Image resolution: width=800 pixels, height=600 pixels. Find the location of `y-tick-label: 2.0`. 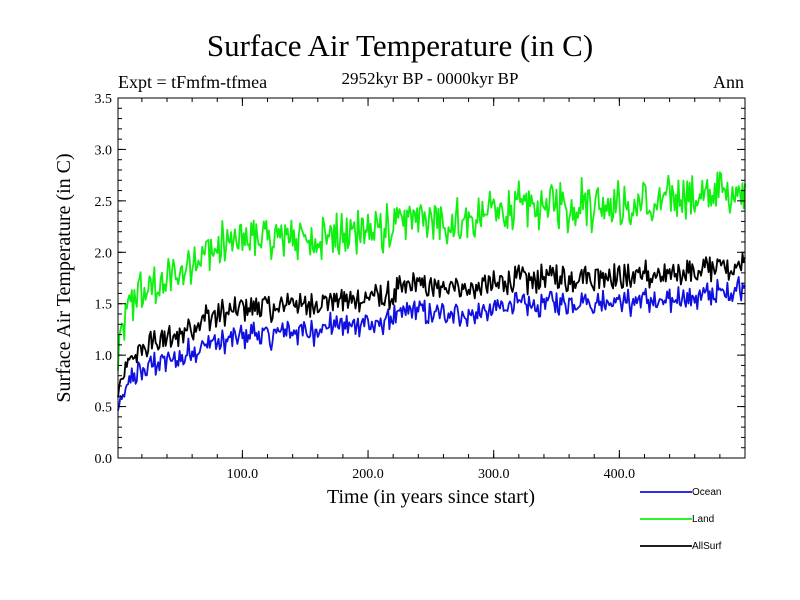

y-tick-label: 2.0 is located at coordinates (104, 253).